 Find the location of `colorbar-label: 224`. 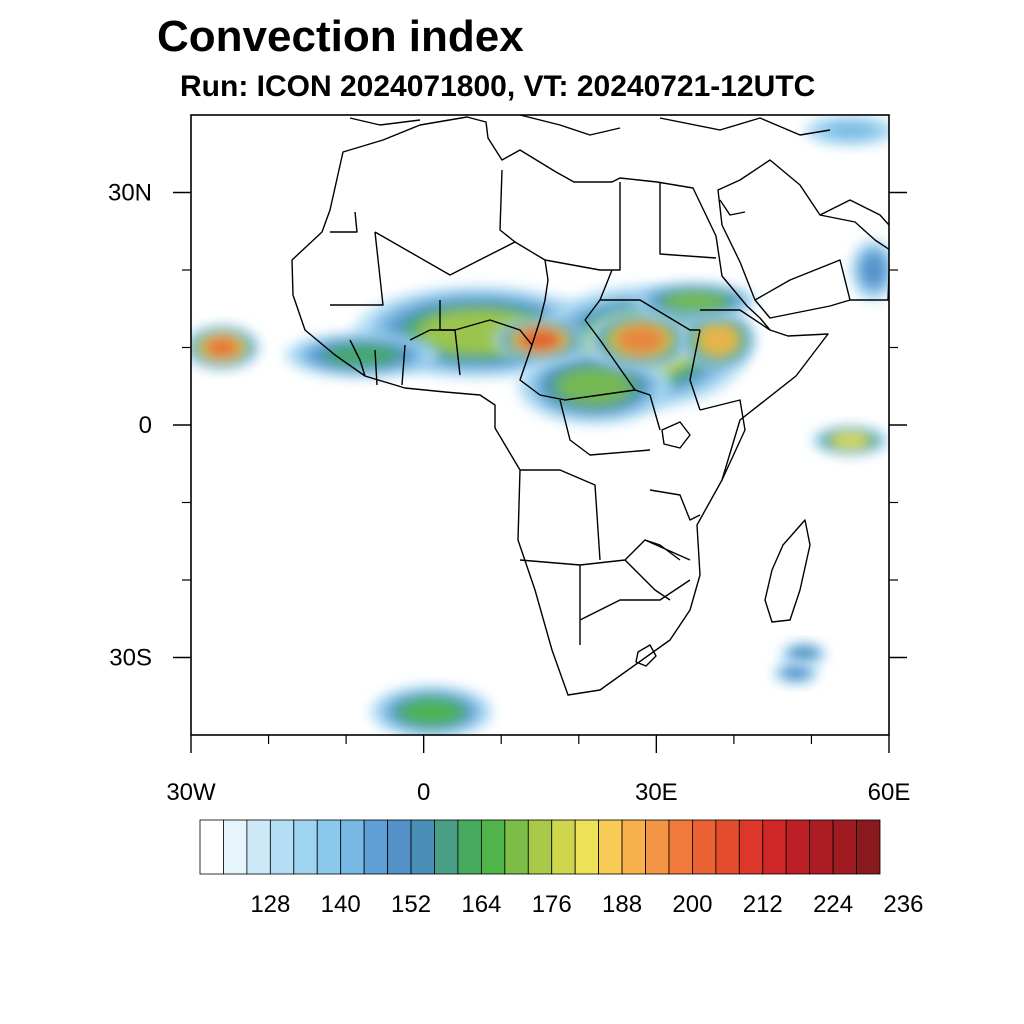

colorbar-label: 224 is located at coordinates (833, 904).